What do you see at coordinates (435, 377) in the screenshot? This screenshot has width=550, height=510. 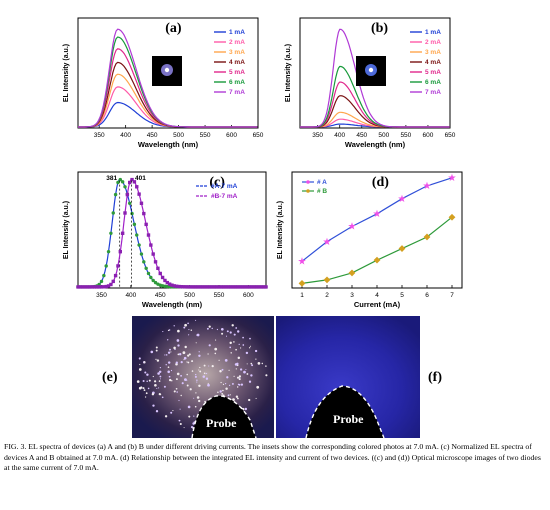 I see `panel-label-f: (f)` at bounding box center [435, 377].